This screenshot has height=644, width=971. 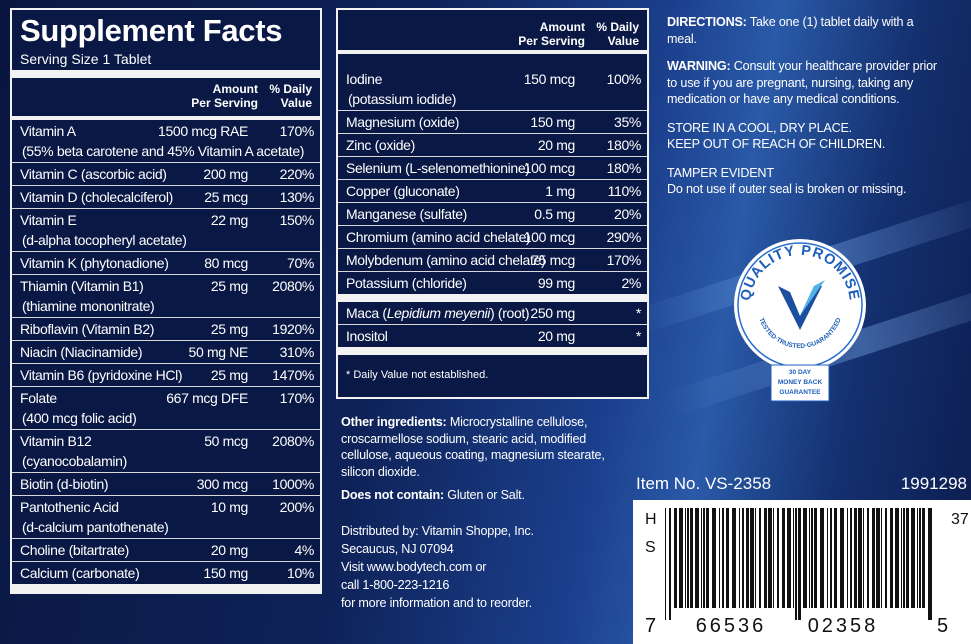 What do you see at coordinates (229, 220) in the screenshot?
I see `amount: 22 mg` at bounding box center [229, 220].